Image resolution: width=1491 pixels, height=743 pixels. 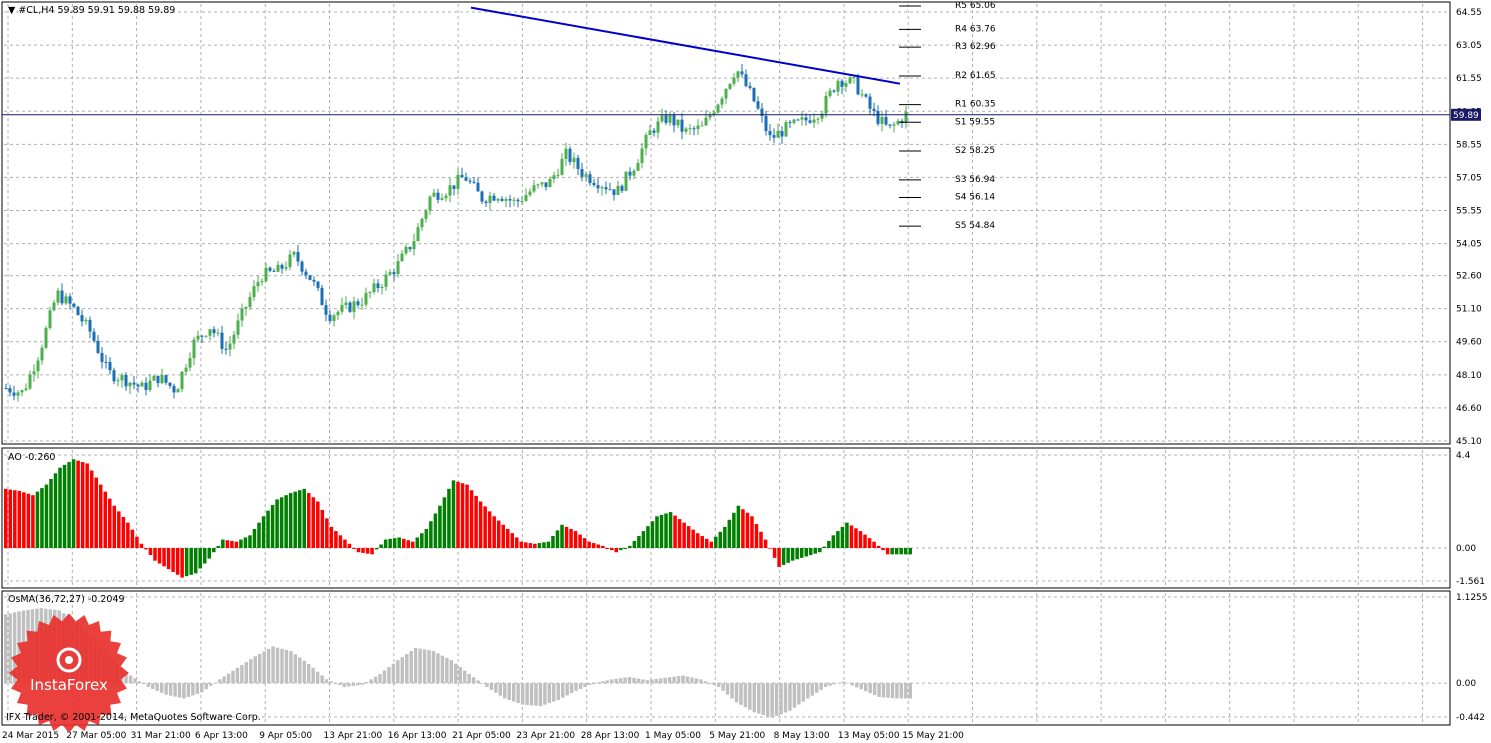 What do you see at coordinates (975, 105) in the screenshot?
I see `pivot-label: R1 60.35` at bounding box center [975, 105].